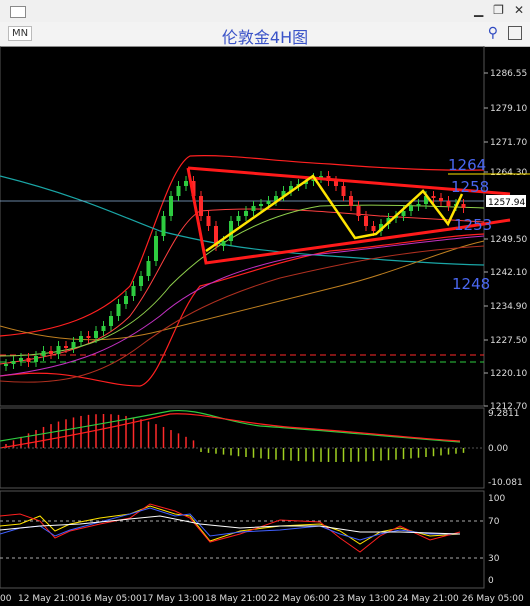 Image resolution: width=530 pixels, height=606 pixels. I want to click on price-tick: 1279.10, so click(508, 109).